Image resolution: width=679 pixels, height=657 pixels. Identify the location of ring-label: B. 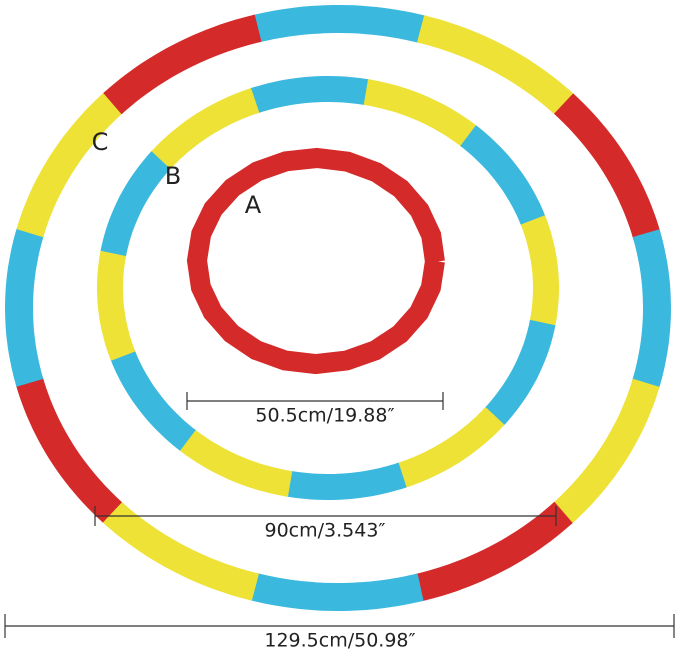
(173, 176).